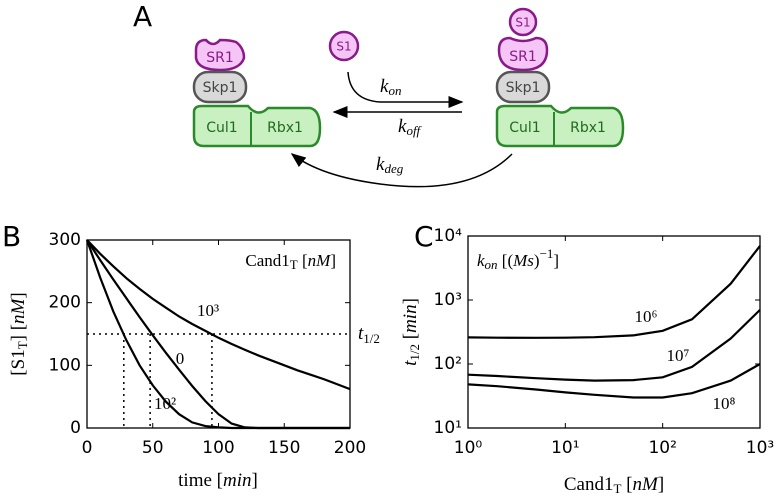  I want to click on x-axis-label: Cand1T [nM], so click(614, 485).